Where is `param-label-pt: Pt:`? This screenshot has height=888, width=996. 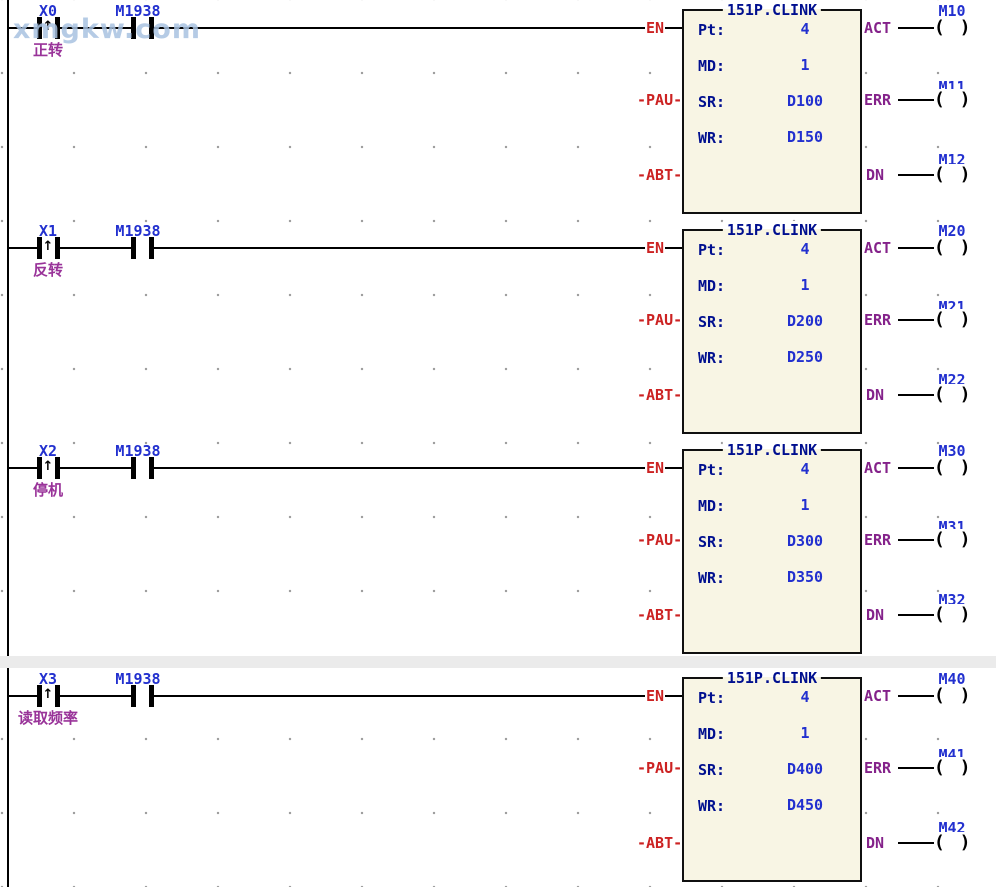 param-label-pt: Pt: is located at coordinates (712, 250).